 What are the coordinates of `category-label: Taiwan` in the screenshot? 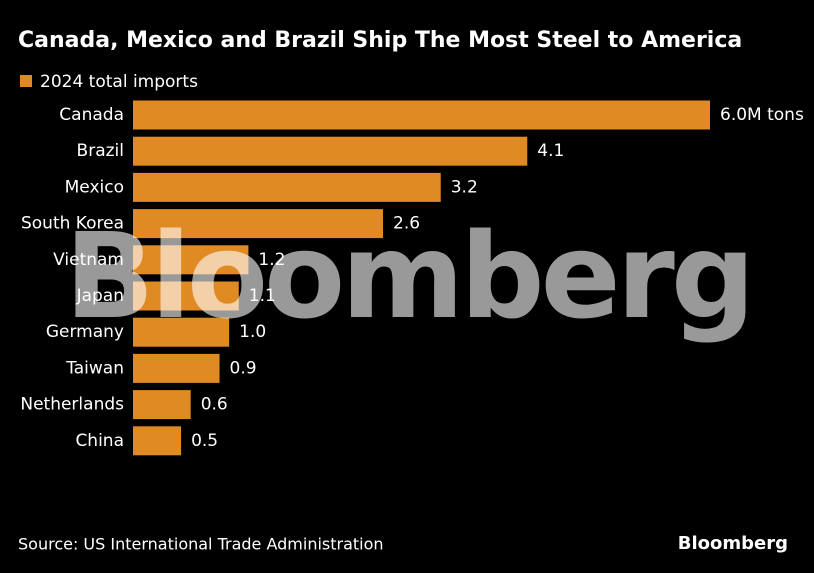 It's located at (94, 368).